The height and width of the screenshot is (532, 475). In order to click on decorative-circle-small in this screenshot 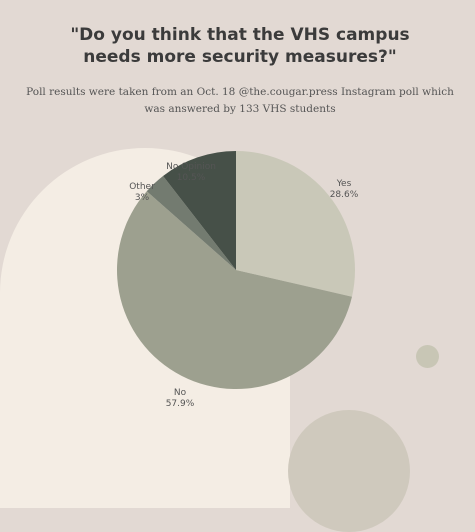, I will do `click(427, 356)`.